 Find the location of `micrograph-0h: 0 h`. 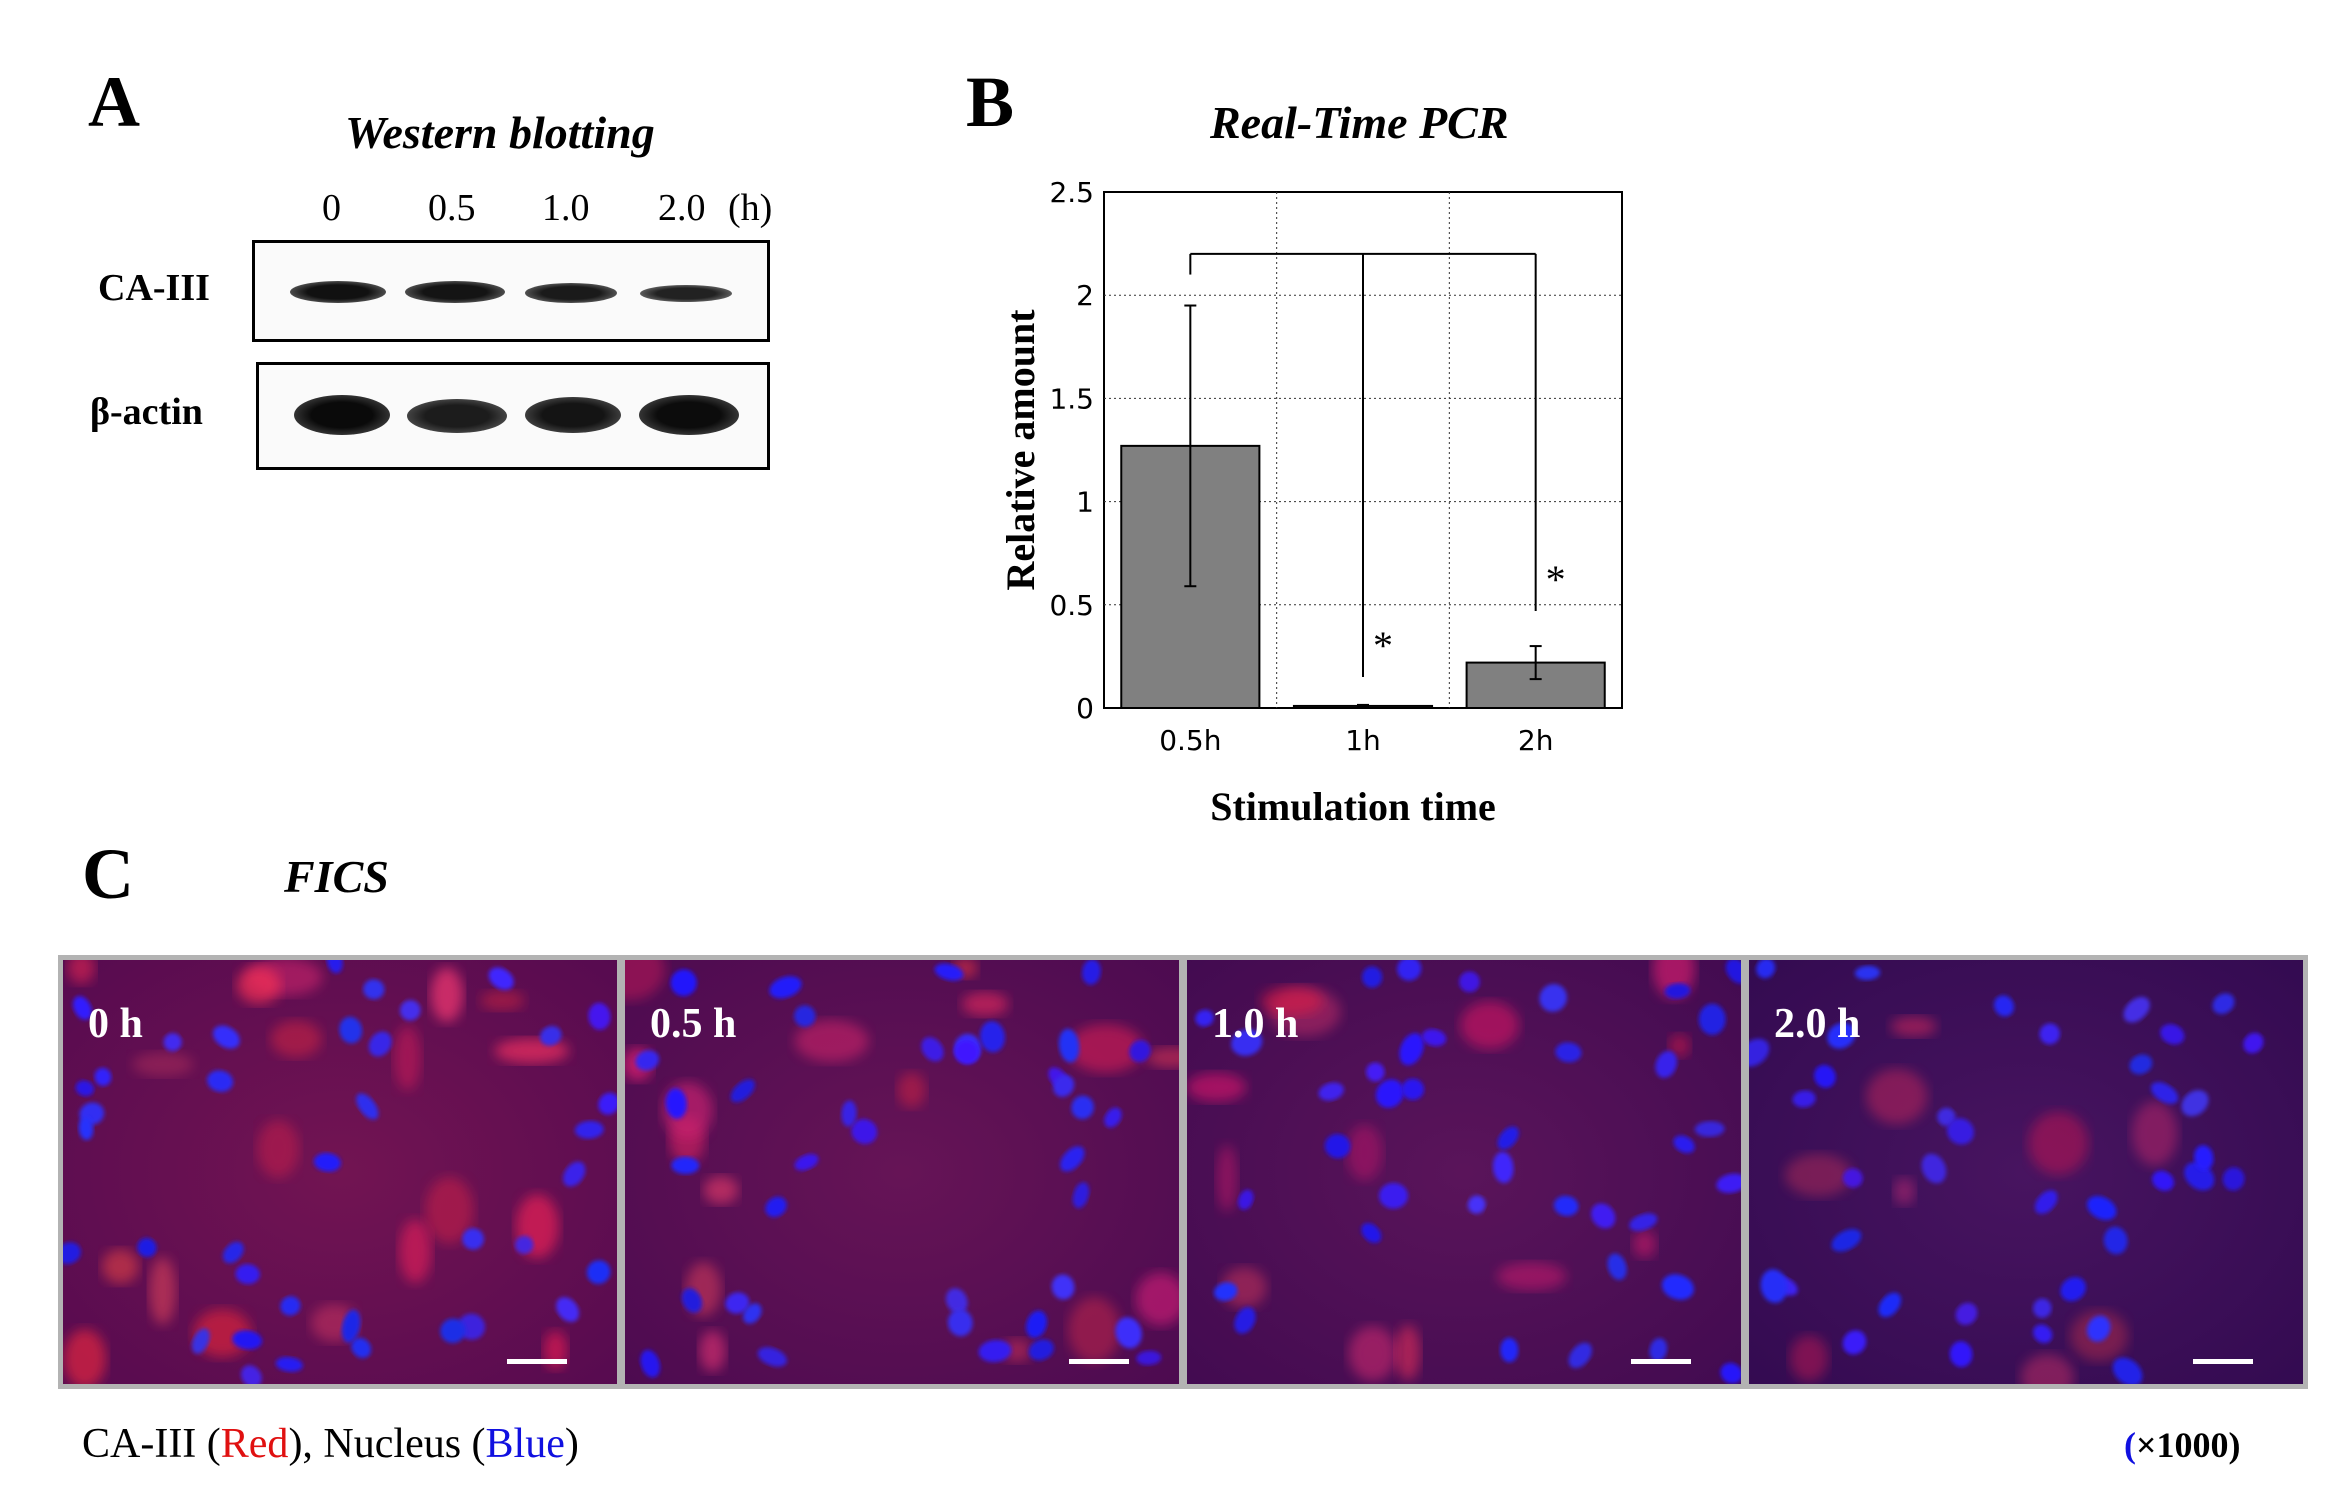

micrograph-0h: 0 h is located at coordinates (340, 1172).